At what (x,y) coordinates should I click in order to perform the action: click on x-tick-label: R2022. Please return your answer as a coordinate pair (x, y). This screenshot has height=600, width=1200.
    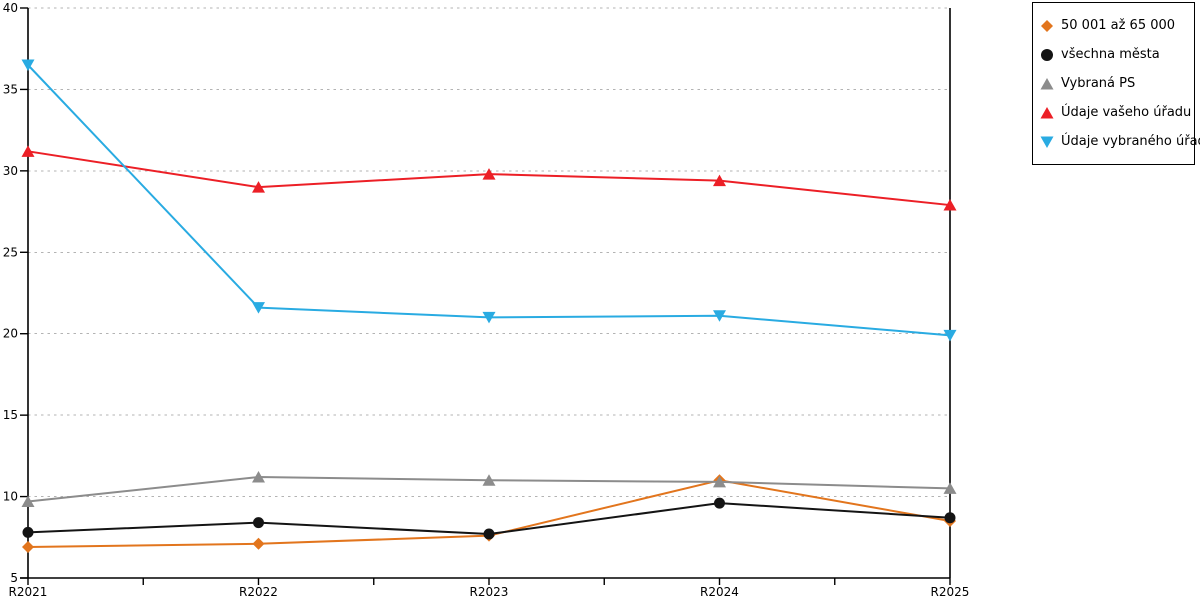
    Looking at the image, I should click on (258, 592).